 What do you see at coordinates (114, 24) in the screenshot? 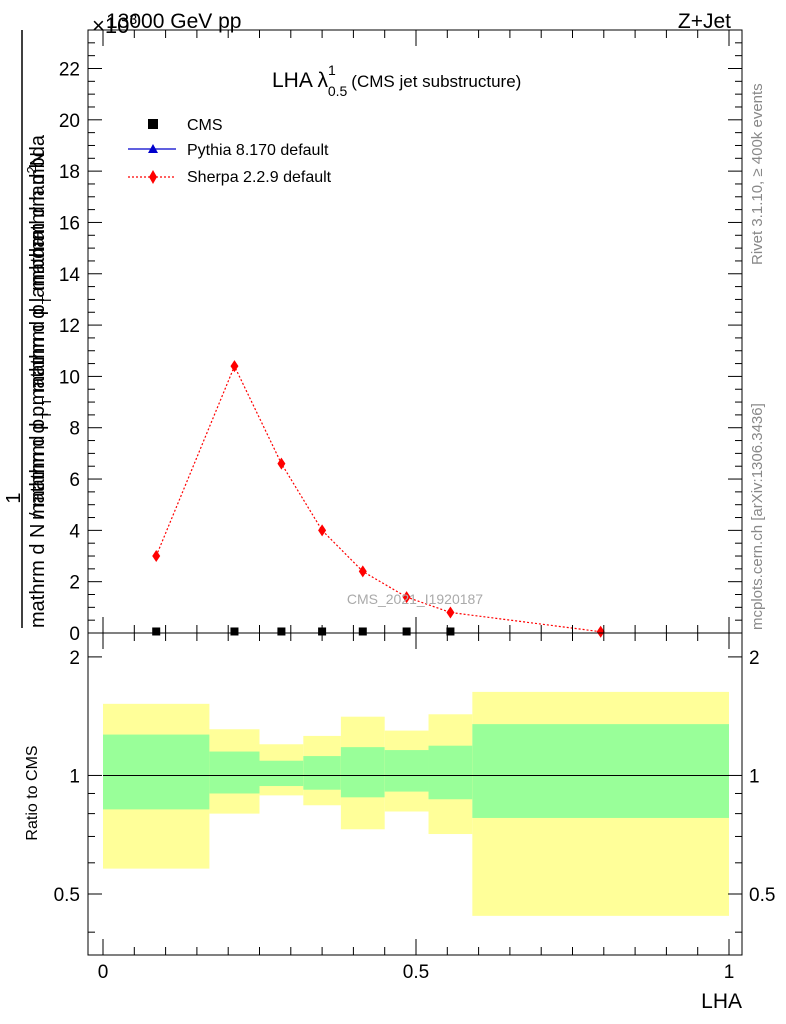
I see `exponent-label: ×10³` at bounding box center [114, 24].